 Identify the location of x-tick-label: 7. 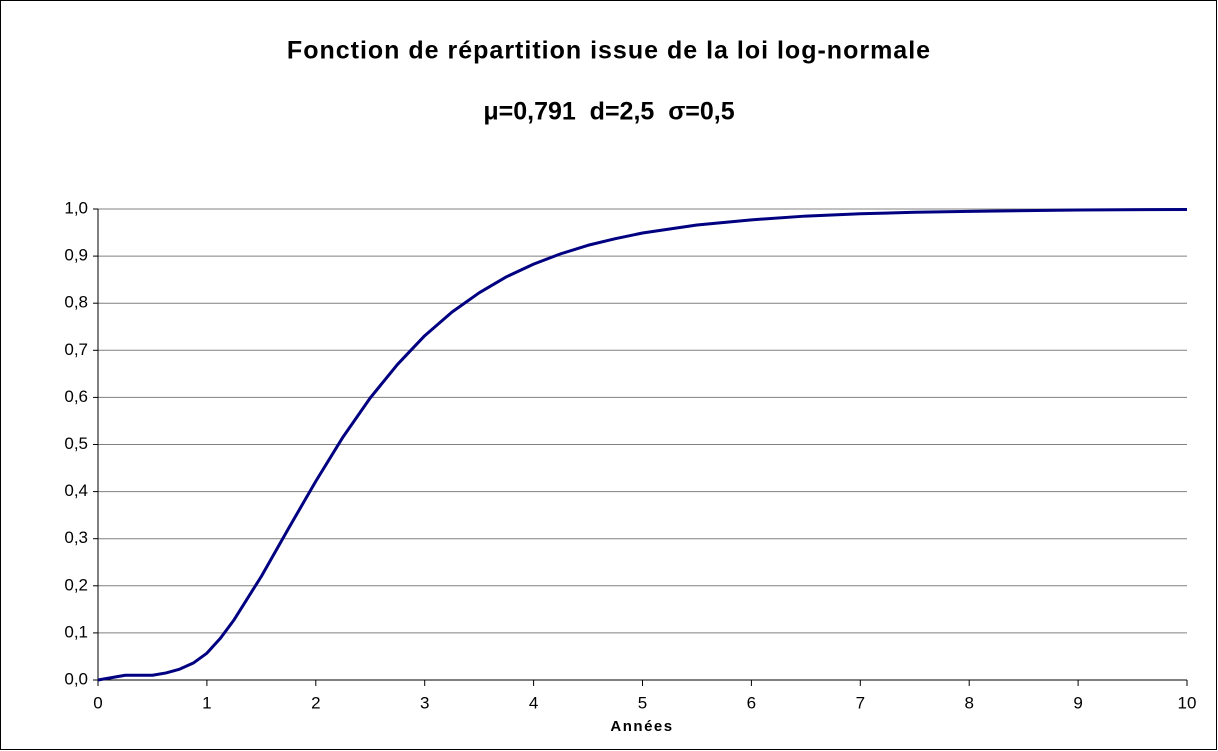
(860, 702).